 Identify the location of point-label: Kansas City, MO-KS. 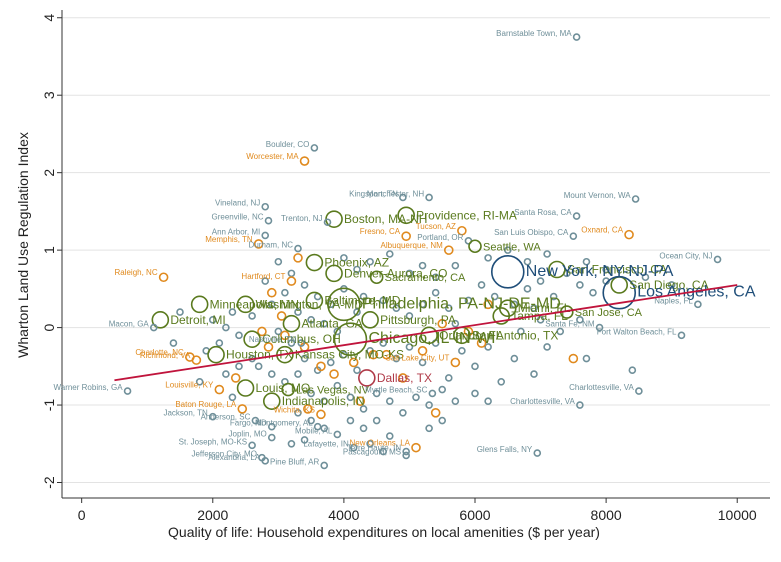
(349, 355).